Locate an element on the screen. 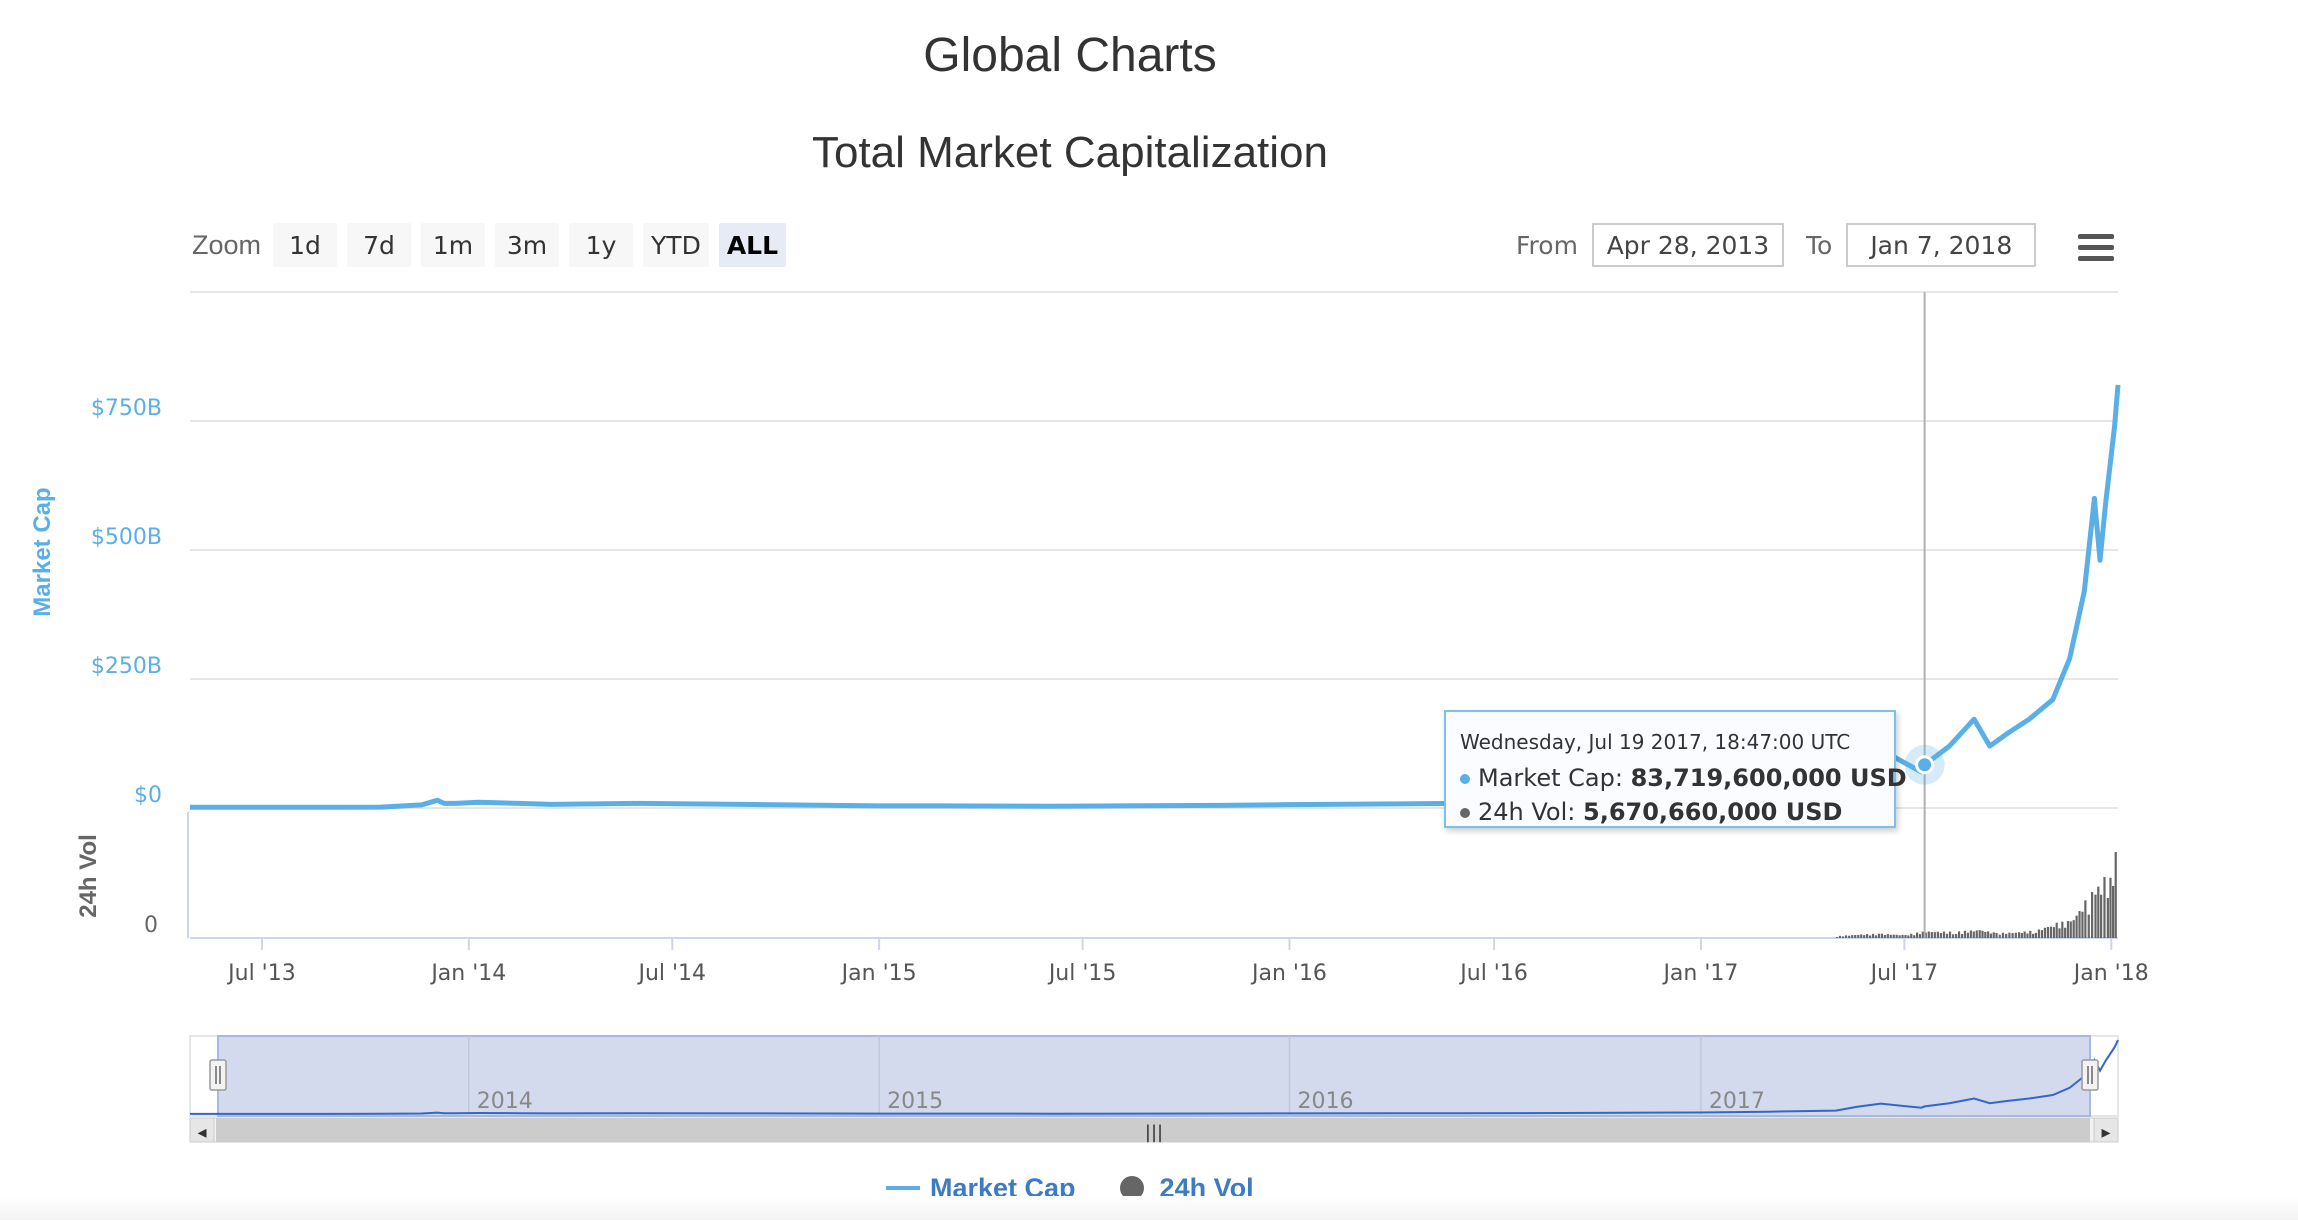 The height and width of the screenshot is (1220, 2298). zoom-button-1d: 1d is located at coordinates (305, 245).